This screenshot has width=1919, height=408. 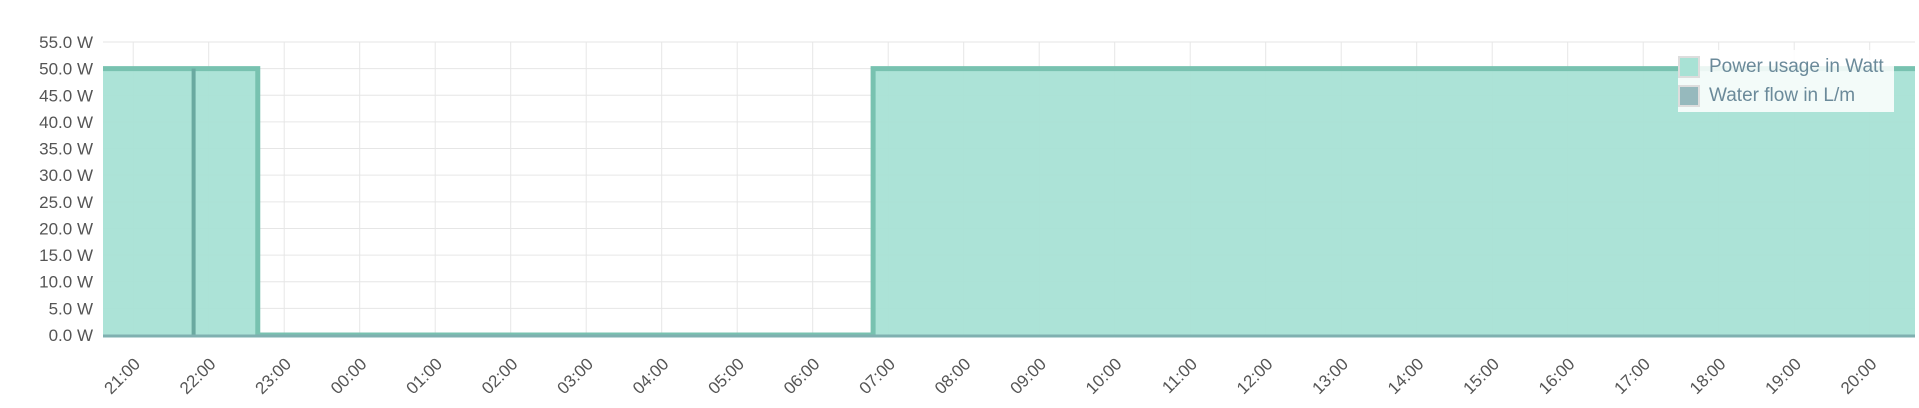 What do you see at coordinates (576, 376) in the screenshot?
I see `x-tick-label: 03:00` at bounding box center [576, 376].